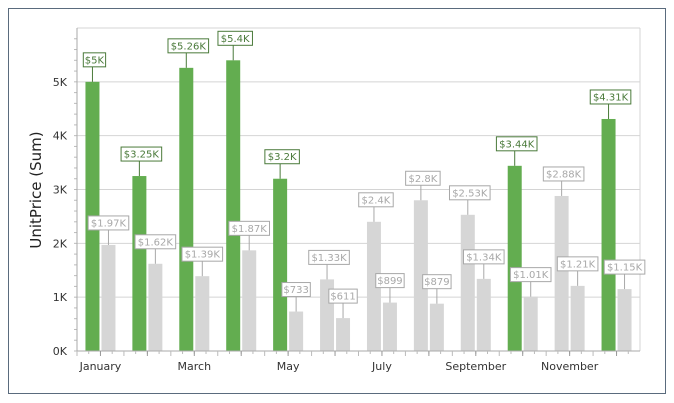 This screenshot has width=674, height=403. I want to click on x-tick-label: September, so click(475, 366).